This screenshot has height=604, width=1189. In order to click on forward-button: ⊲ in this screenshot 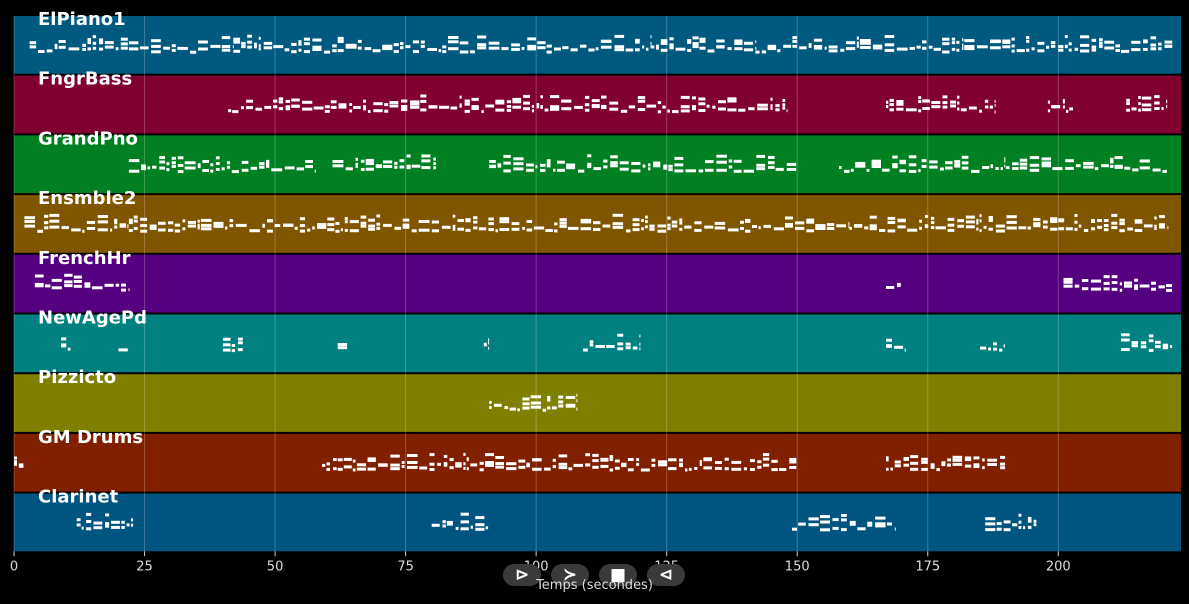, I will do `click(666, 575)`.